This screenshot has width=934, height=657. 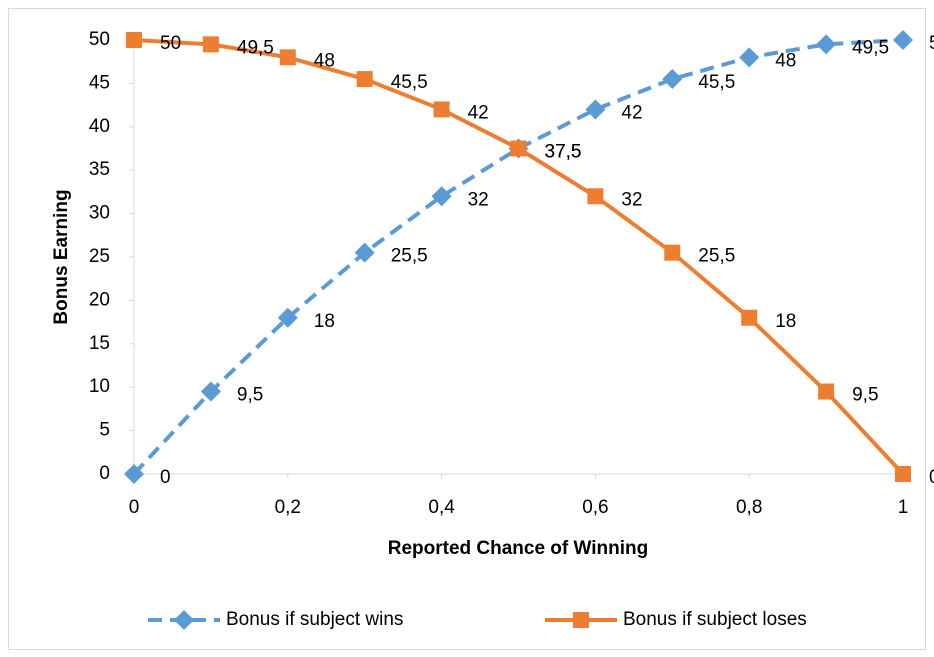 I want to click on y-tick-label: 15, so click(x=99, y=343).